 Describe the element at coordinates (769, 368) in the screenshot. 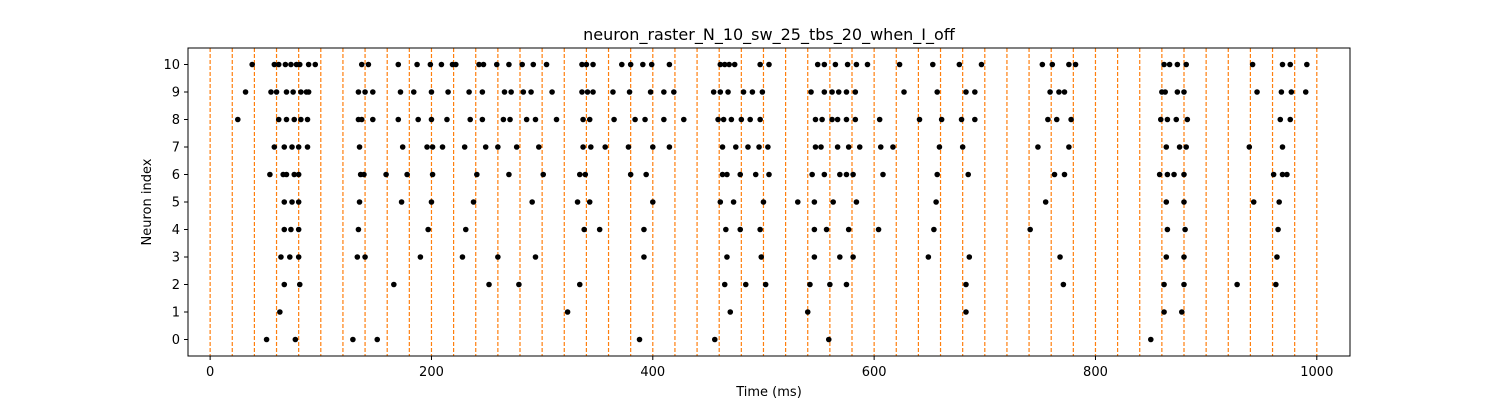

I see `x-ticks: 0 200 400 600 800 1000` at that location.